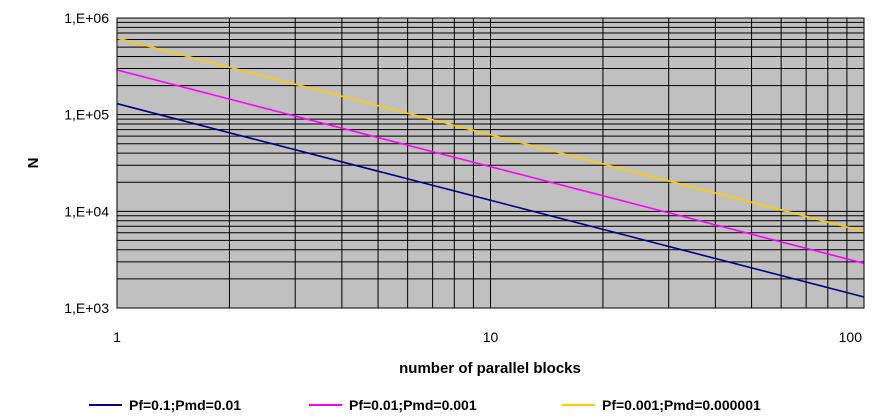 This screenshot has width=882, height=419. What do you see at coordinates (86, 211) in the screenshot?
I see `y-tick-label: 1,E+04` at bounding box center [86, 211].